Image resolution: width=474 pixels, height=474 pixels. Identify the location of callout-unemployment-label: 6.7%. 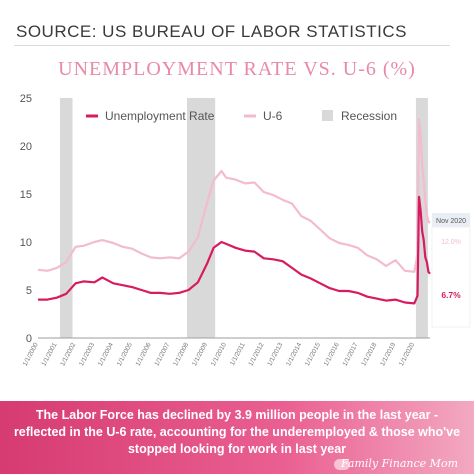
(451, 295).